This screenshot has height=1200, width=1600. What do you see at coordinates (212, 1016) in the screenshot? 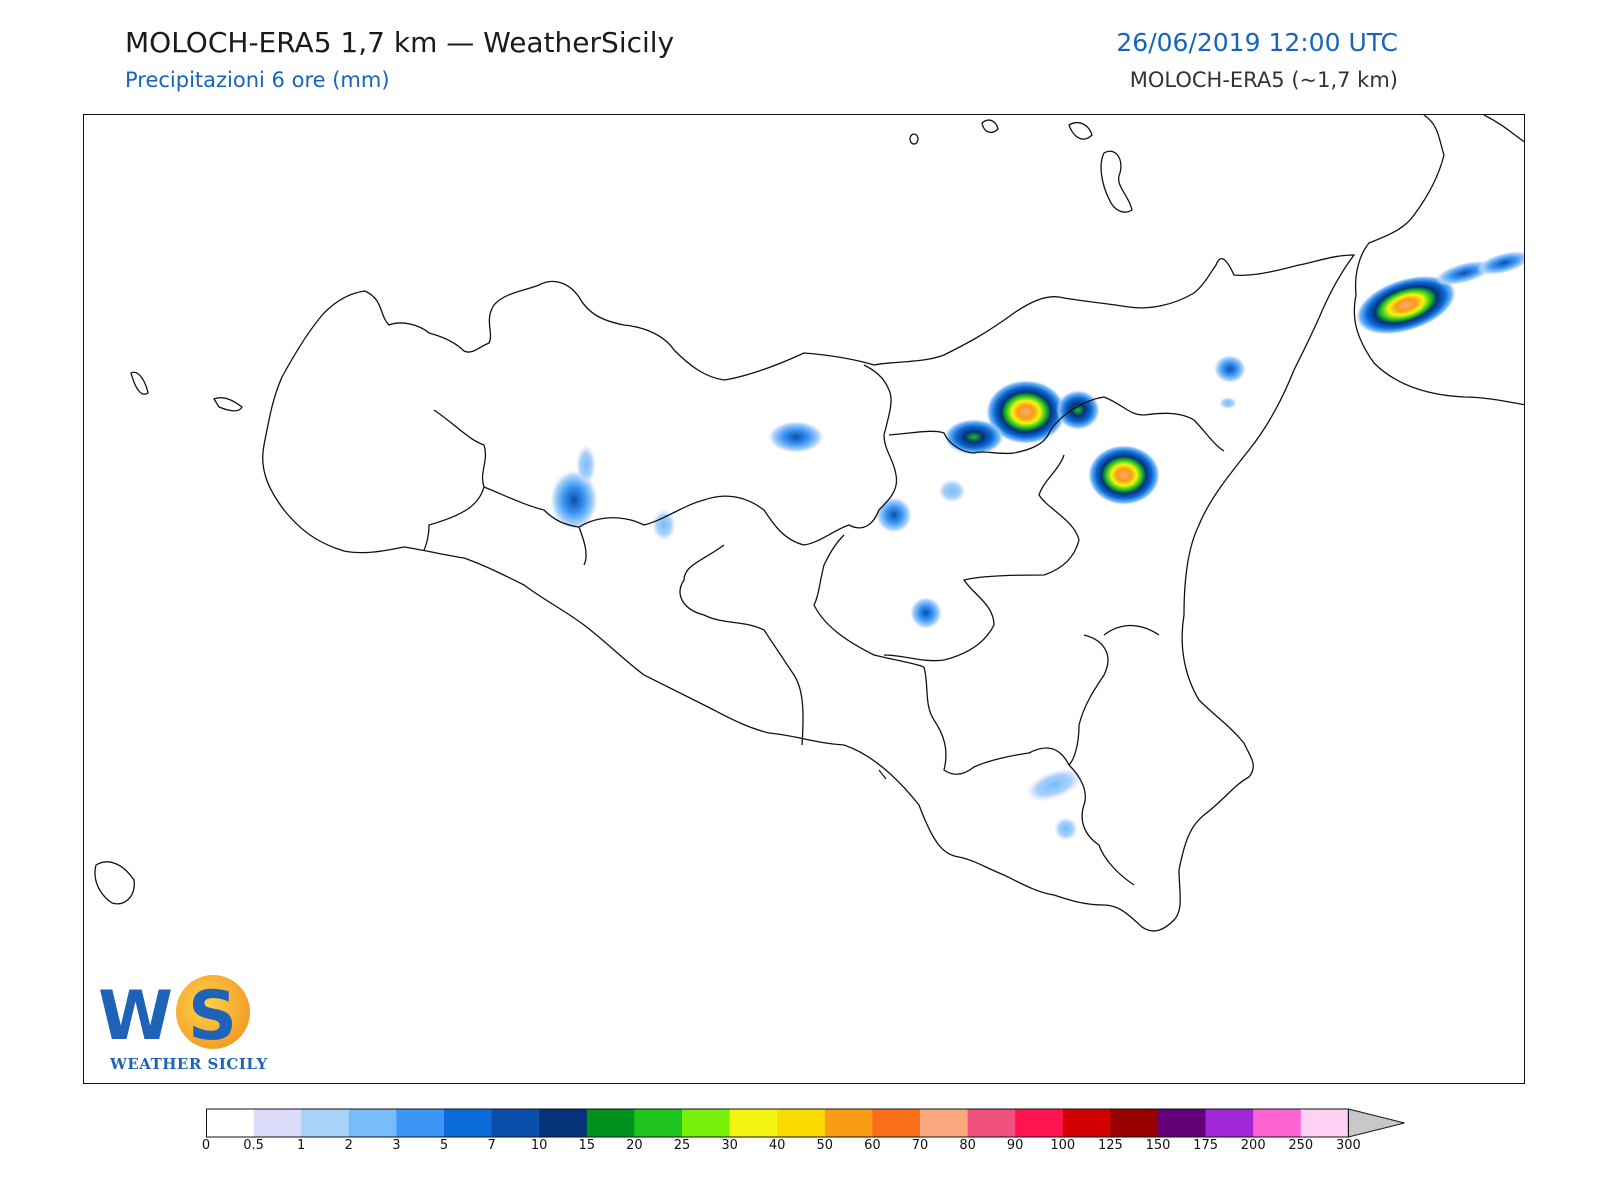
I see `logo-letter-s: S` at bounding box center [212, 1016].